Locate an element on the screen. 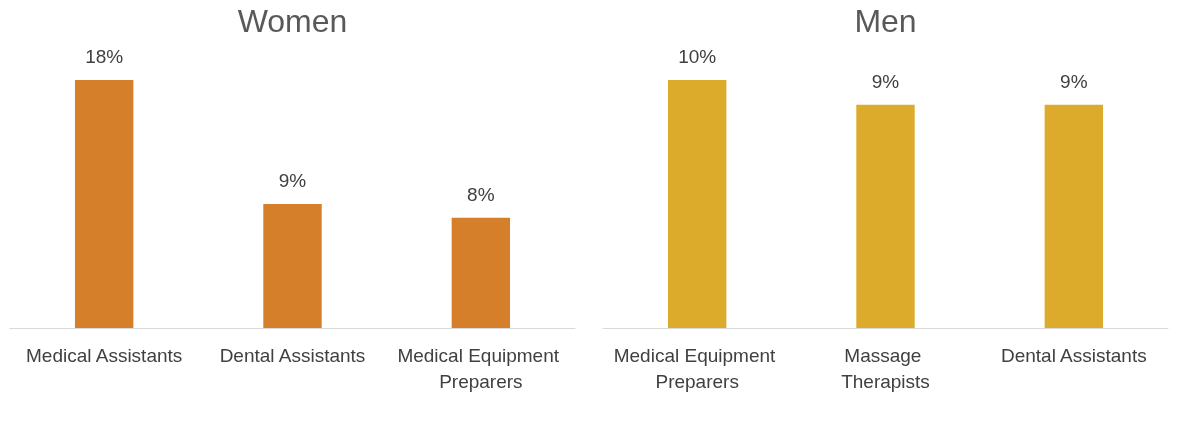 This screenshot has height=438, width=1194. chart-title: Women is located at coordinates (292, 21).